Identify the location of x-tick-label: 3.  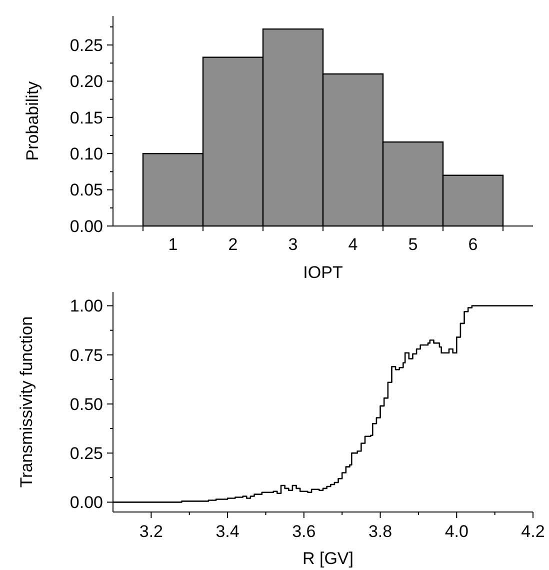
(293, 244).